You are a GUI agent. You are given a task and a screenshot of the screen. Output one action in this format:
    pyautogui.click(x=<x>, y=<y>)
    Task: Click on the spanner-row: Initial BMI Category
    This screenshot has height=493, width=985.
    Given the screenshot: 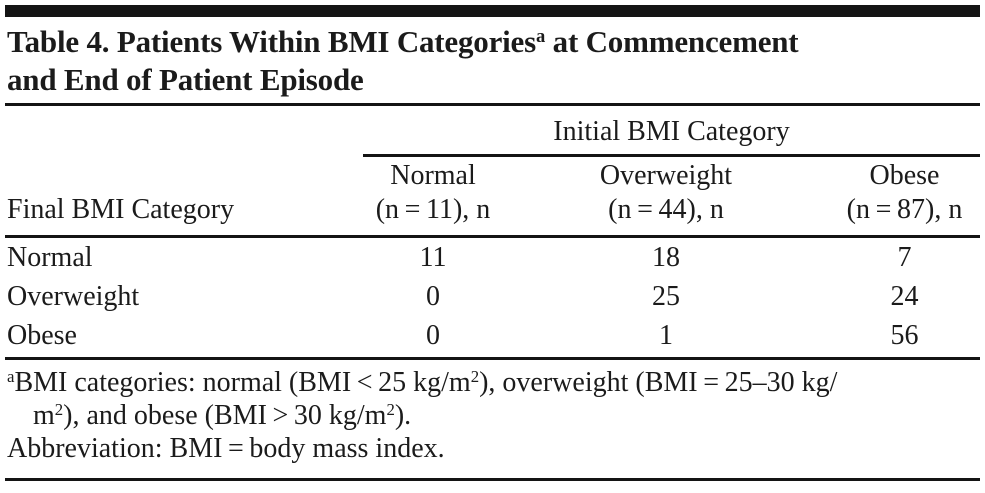 What is the action you would take?
    pyautogui.click(x=492, y=131)
    